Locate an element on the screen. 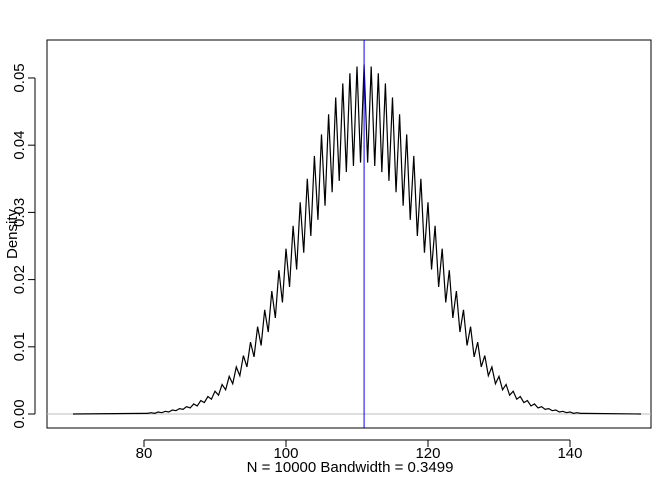 This screenshot has width=672, height=485. x-tick-label: 100 is located at coordinates (285, 453).